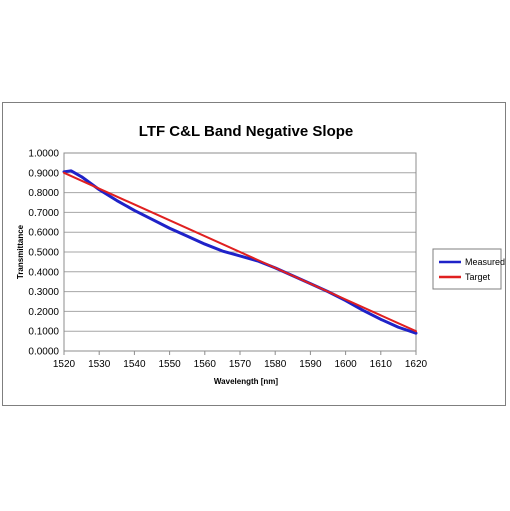  Describe the element at coordinates (205, 364) in the screenshot. I see `x-tick-label-4: 1560` at that location.